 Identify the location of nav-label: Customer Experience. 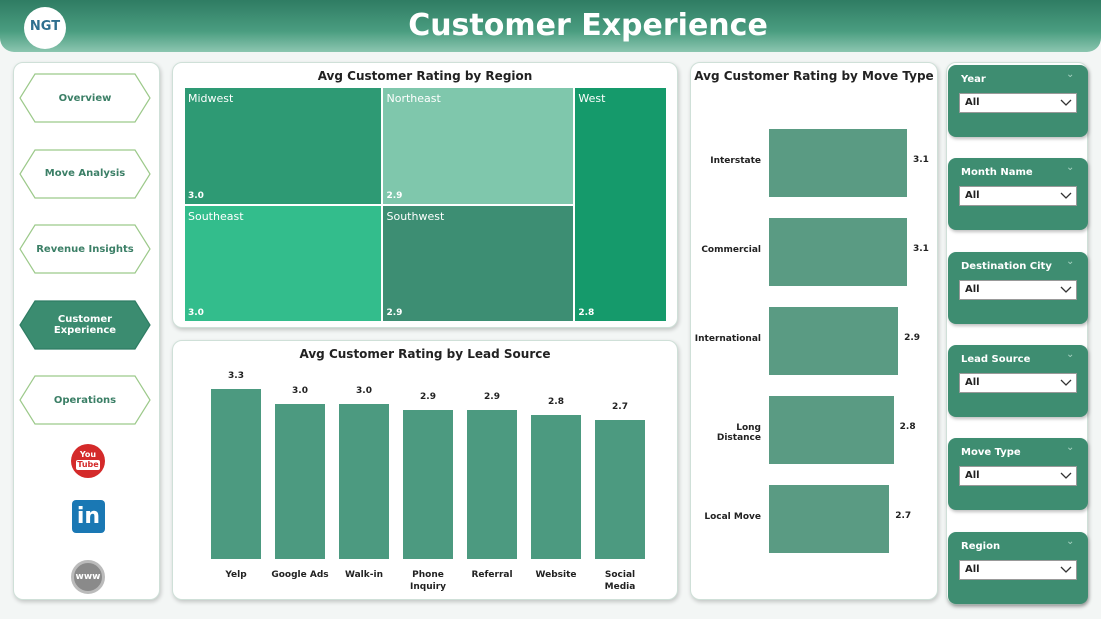
(85, 324).